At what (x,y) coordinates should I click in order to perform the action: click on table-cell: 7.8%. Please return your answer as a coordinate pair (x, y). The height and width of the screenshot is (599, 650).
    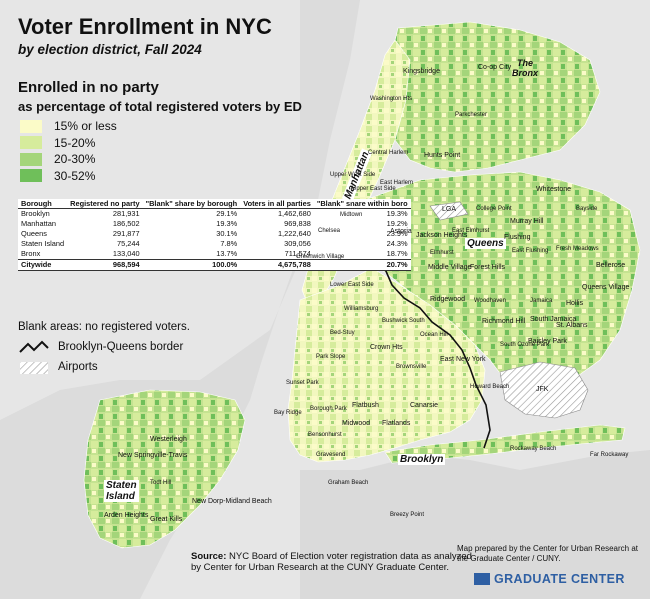
    Looking at the image, I should click on (229, 243).